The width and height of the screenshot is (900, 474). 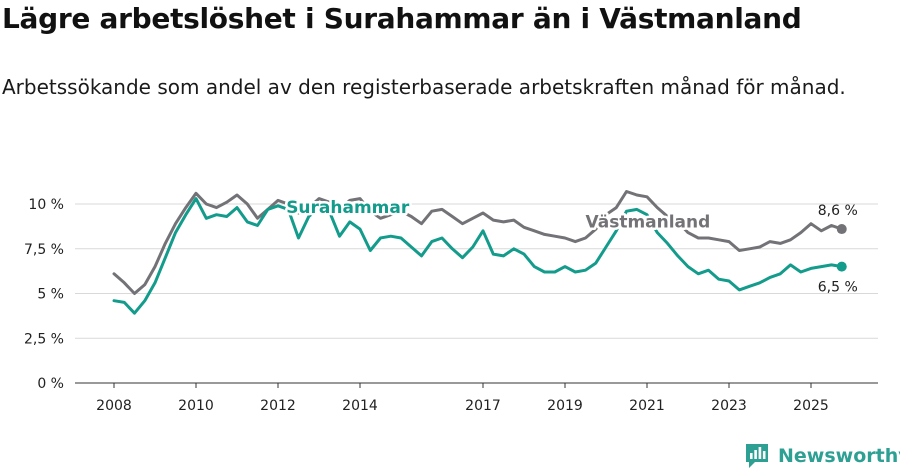 What do you see at coordinates (838, 288) in the screenshot?
I see `end-value-label: 6,5 %` at bounding box center [838, 288].